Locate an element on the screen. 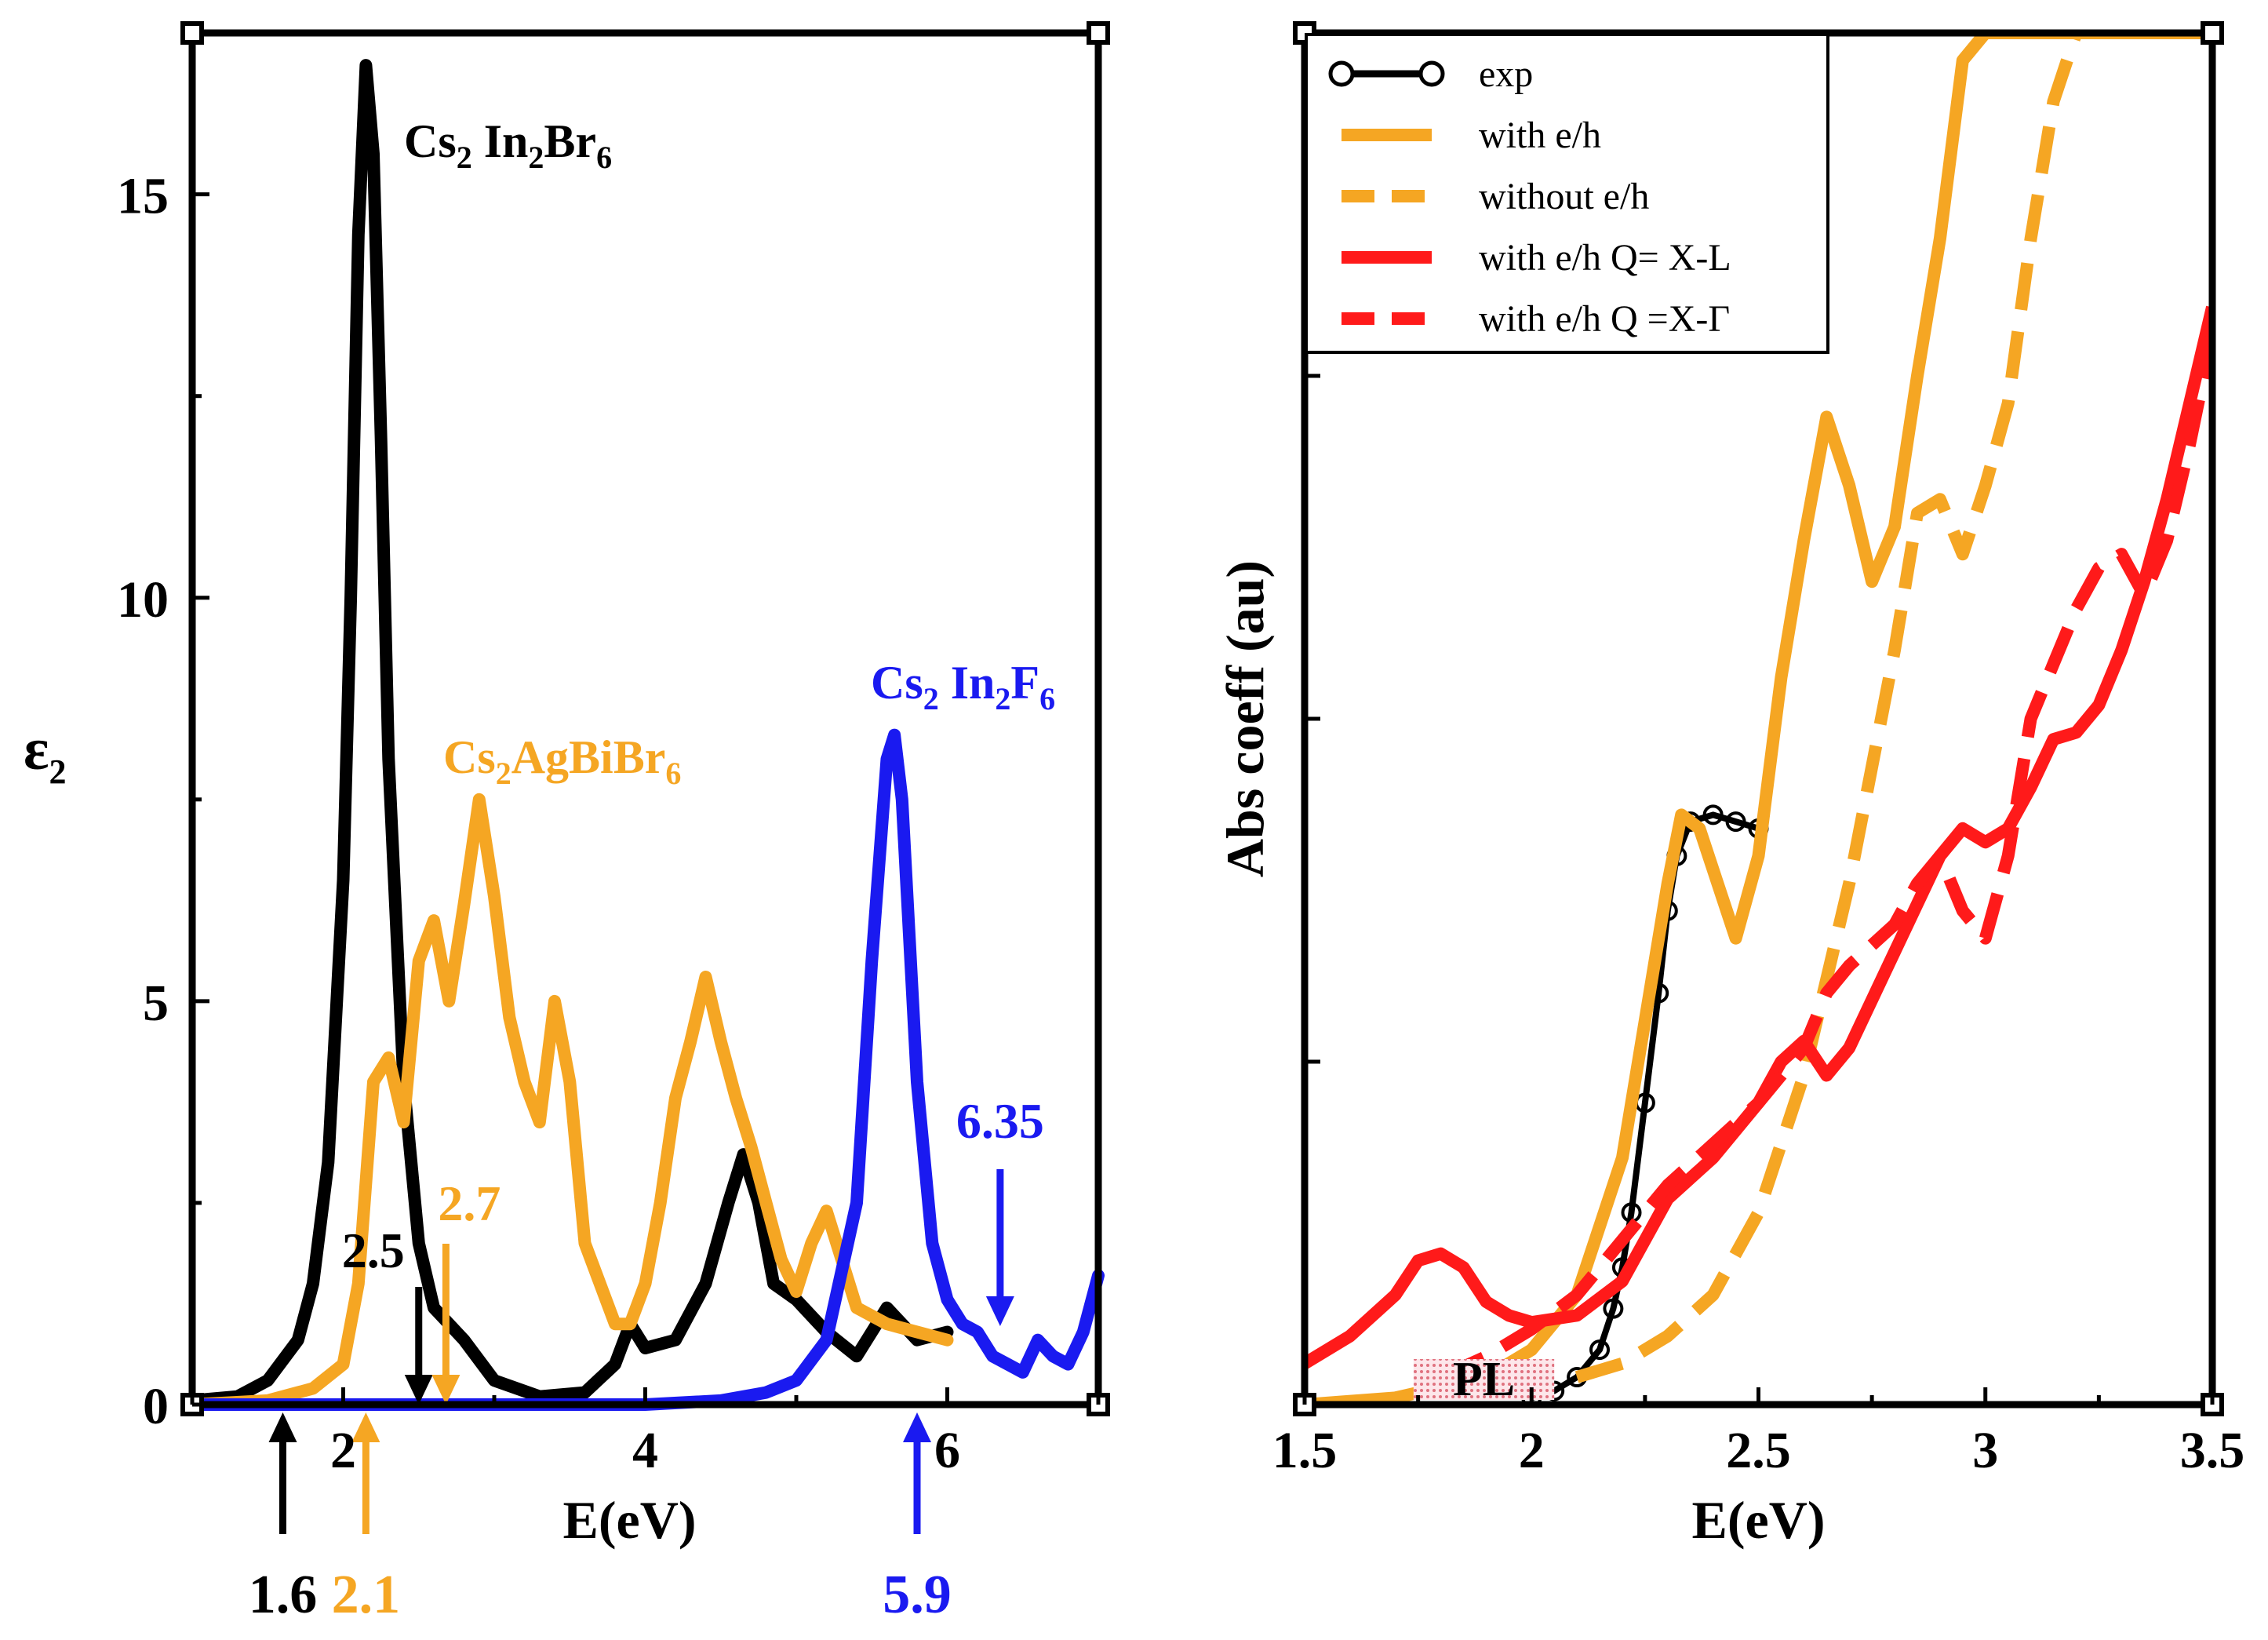  left-y-tick-label: 0 is located at coordinates (156, 1406).